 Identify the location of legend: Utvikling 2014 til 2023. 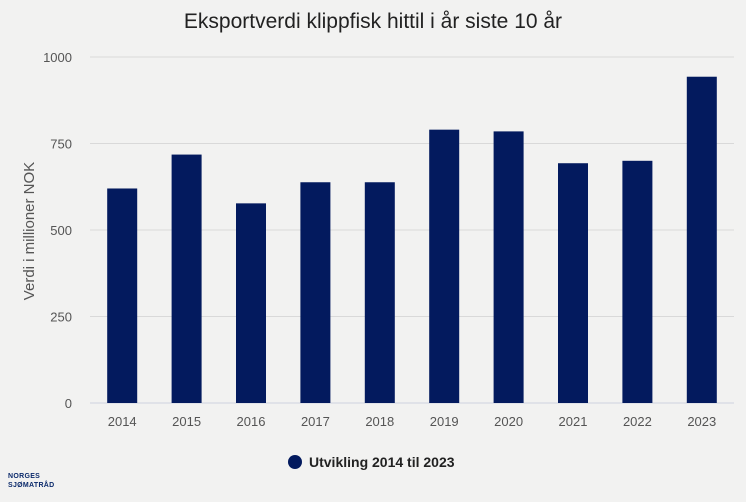
(371, 462).